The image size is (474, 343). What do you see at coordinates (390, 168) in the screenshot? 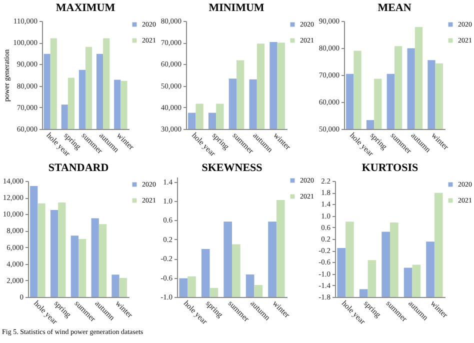
I see `chart-title: KURTOSIS` at bounding box center [390, 168].